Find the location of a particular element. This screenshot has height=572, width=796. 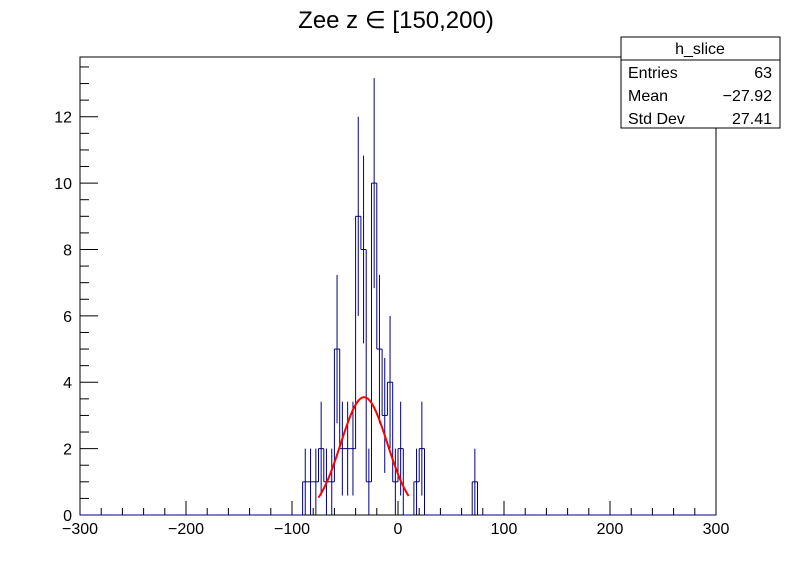

x-tick-label: −100 is located at coordinates (292, 529).